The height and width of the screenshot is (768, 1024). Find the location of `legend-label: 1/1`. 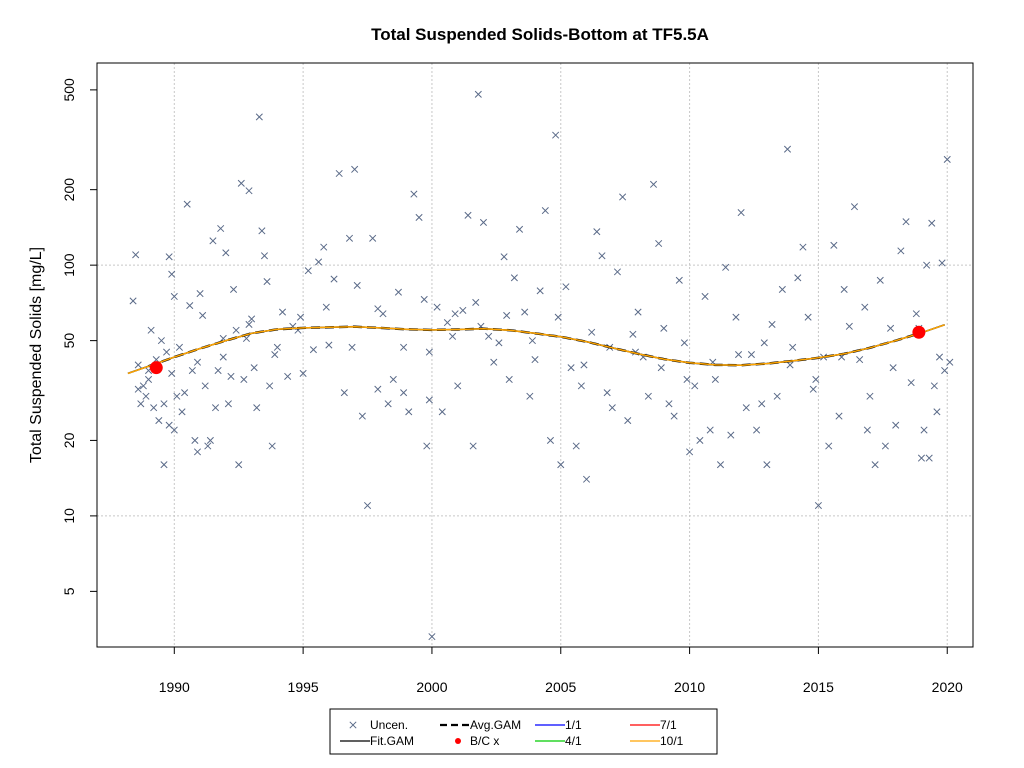

legend-label: 1/1 is located at coordinates (573, 725).